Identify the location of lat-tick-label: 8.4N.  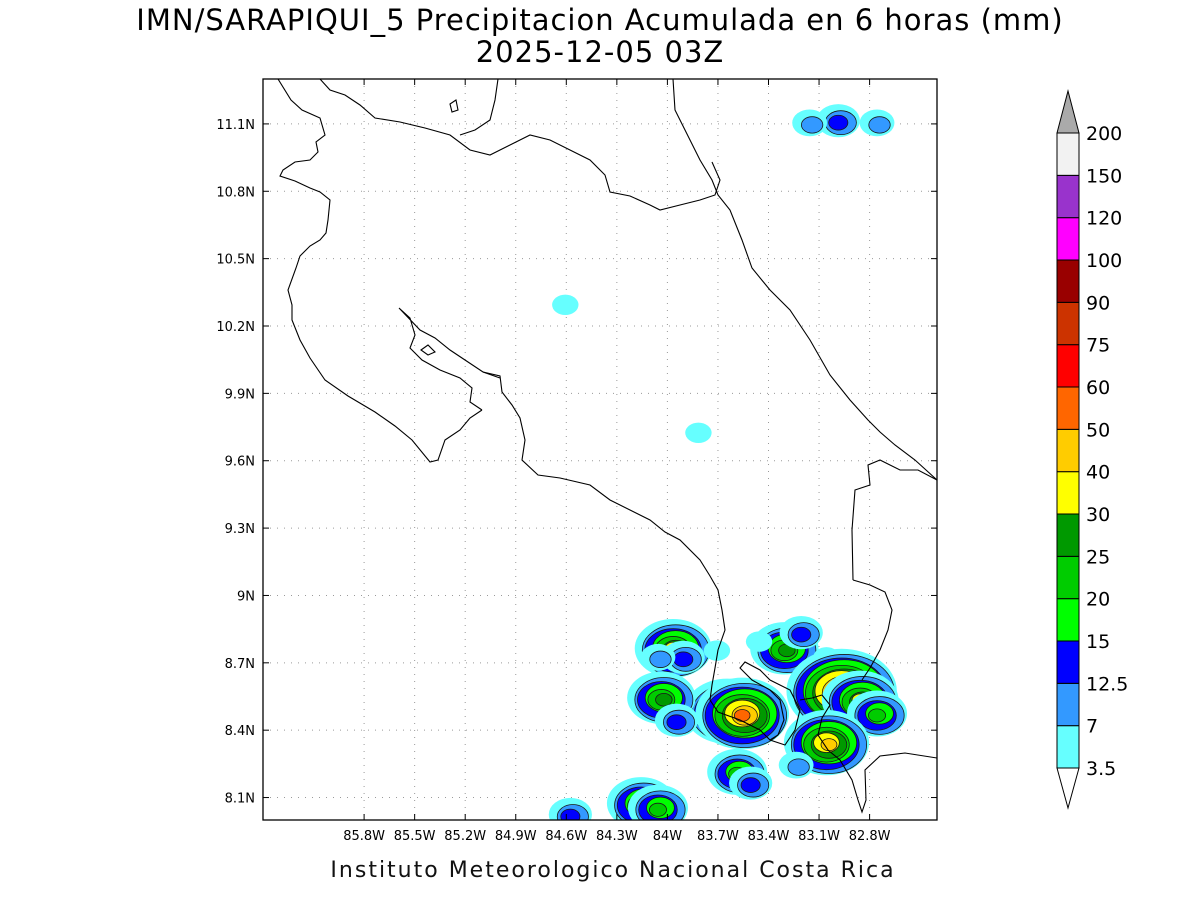
(240, 731).